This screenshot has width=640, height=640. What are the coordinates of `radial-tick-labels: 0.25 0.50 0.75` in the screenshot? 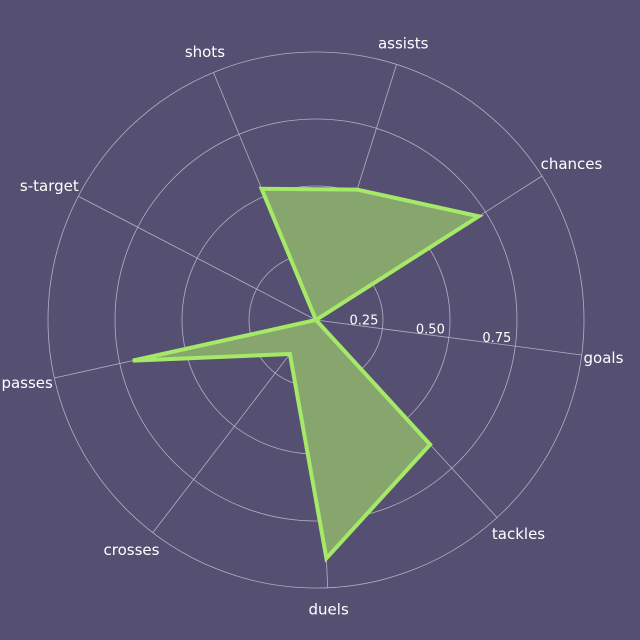 It's located at (430, 330).